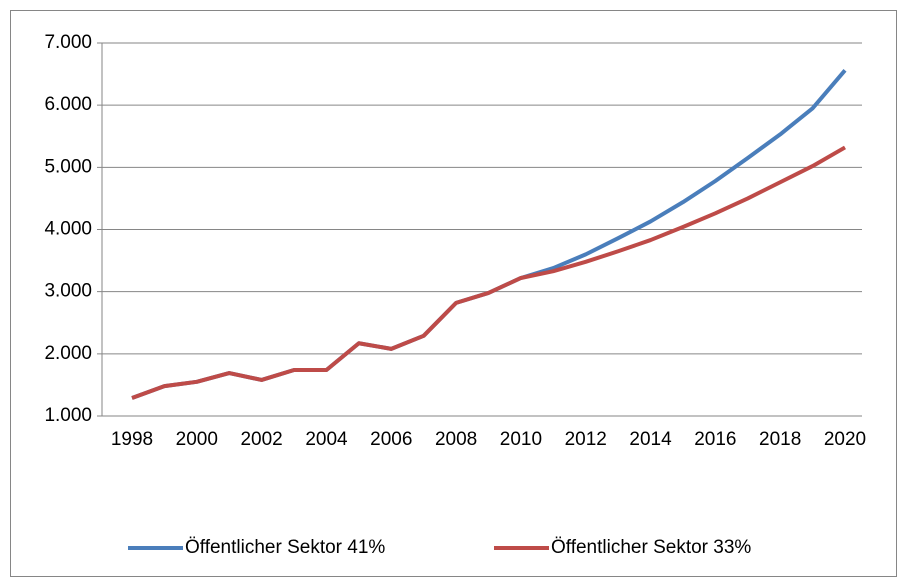  Describe the element at coordinates (68, 415) in the screenshot. I see `y-tick-label: 1.000` at that location.